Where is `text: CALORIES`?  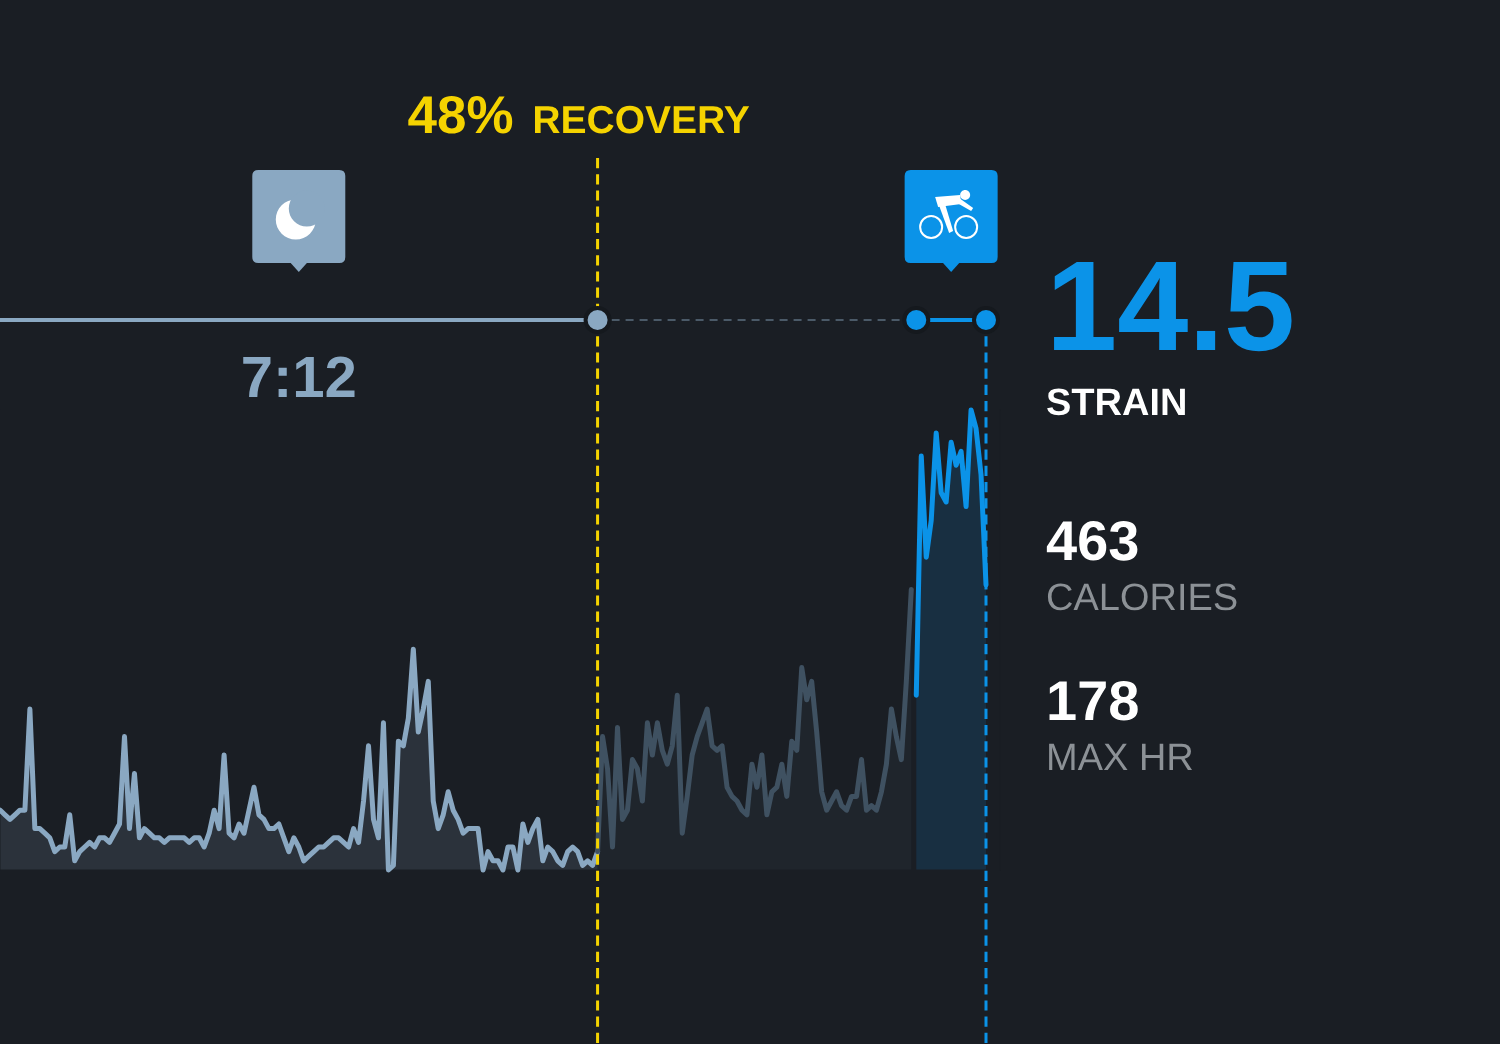 text: CALORIES is located at coordinates (1142, 597).